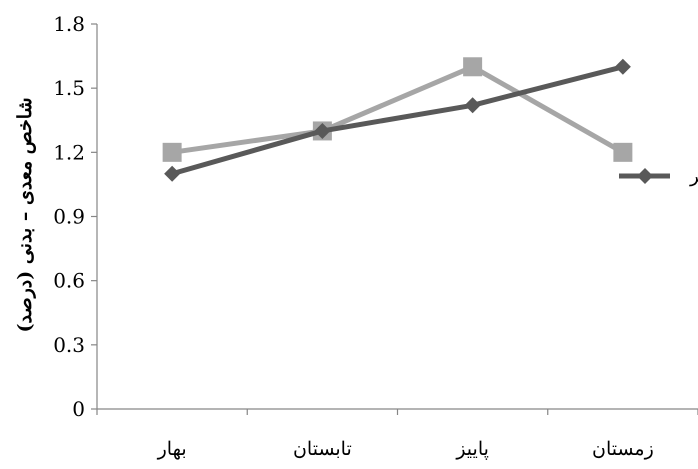 The image size is (698, 469). I want to click on y-tick-label: 1.2, so click(69, 152).